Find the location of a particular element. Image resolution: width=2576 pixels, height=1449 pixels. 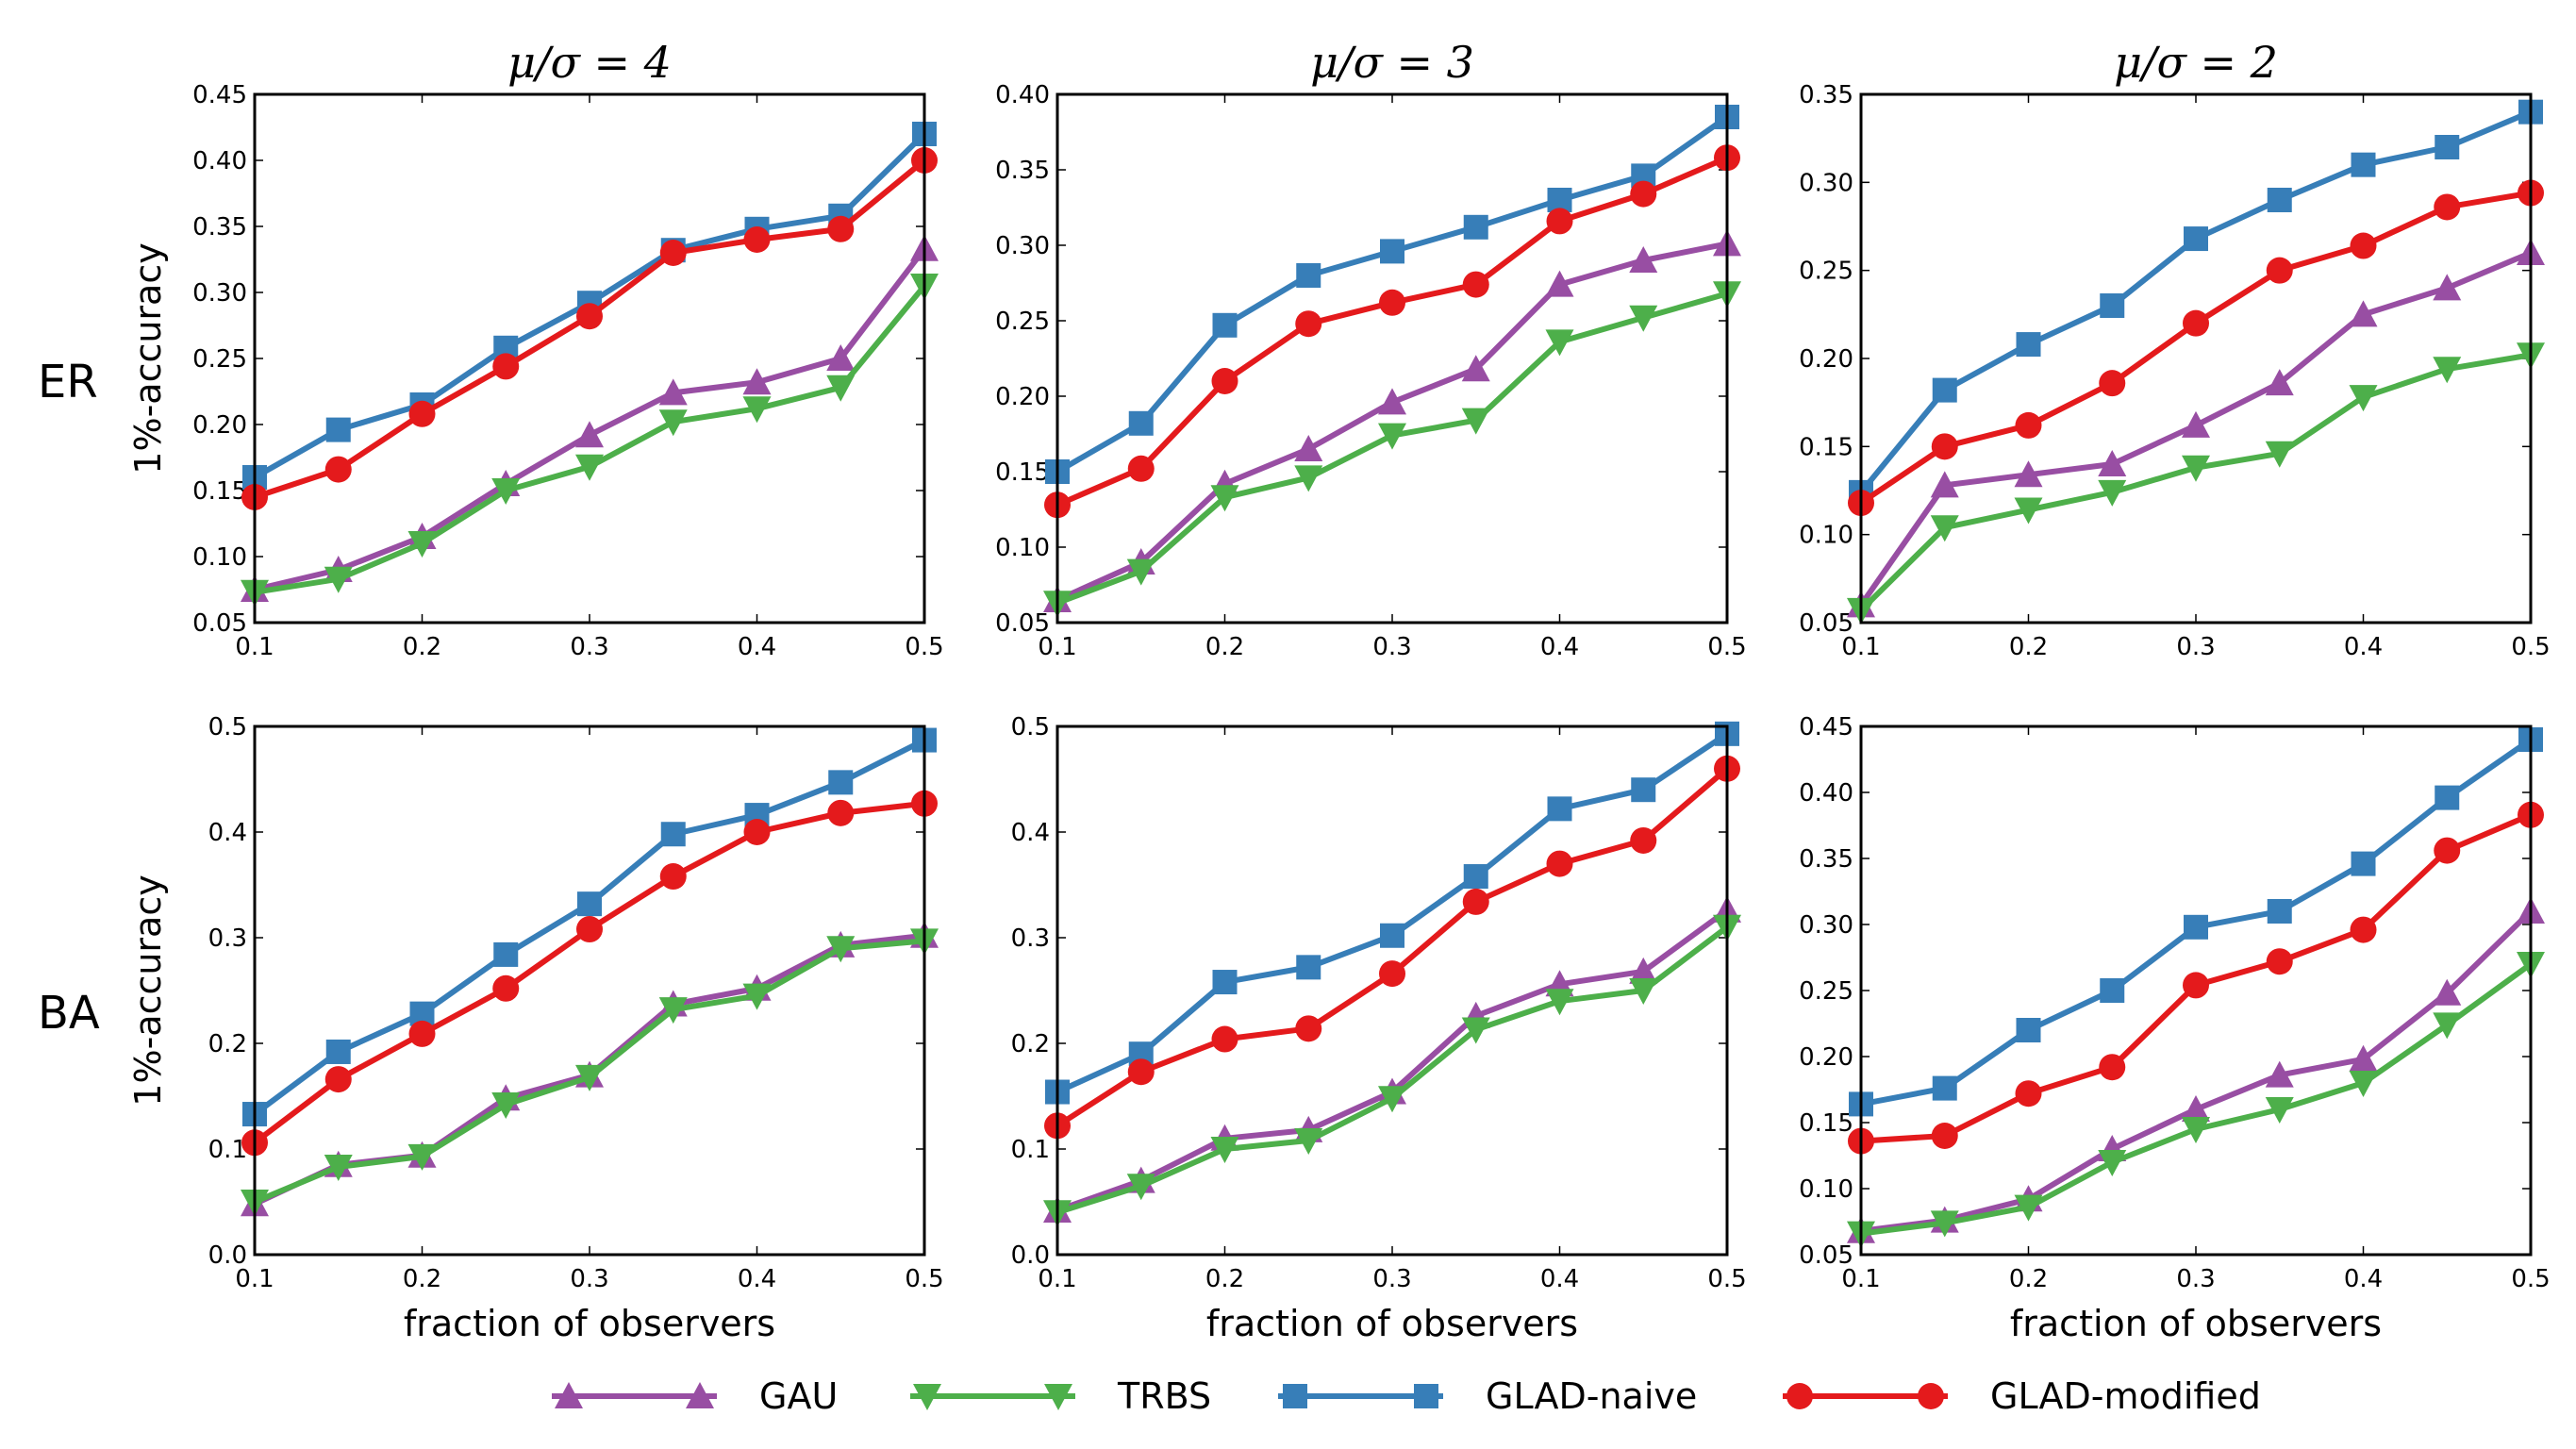

y-axis-label: 1%-accuracy is located at coordinates (148, 990).